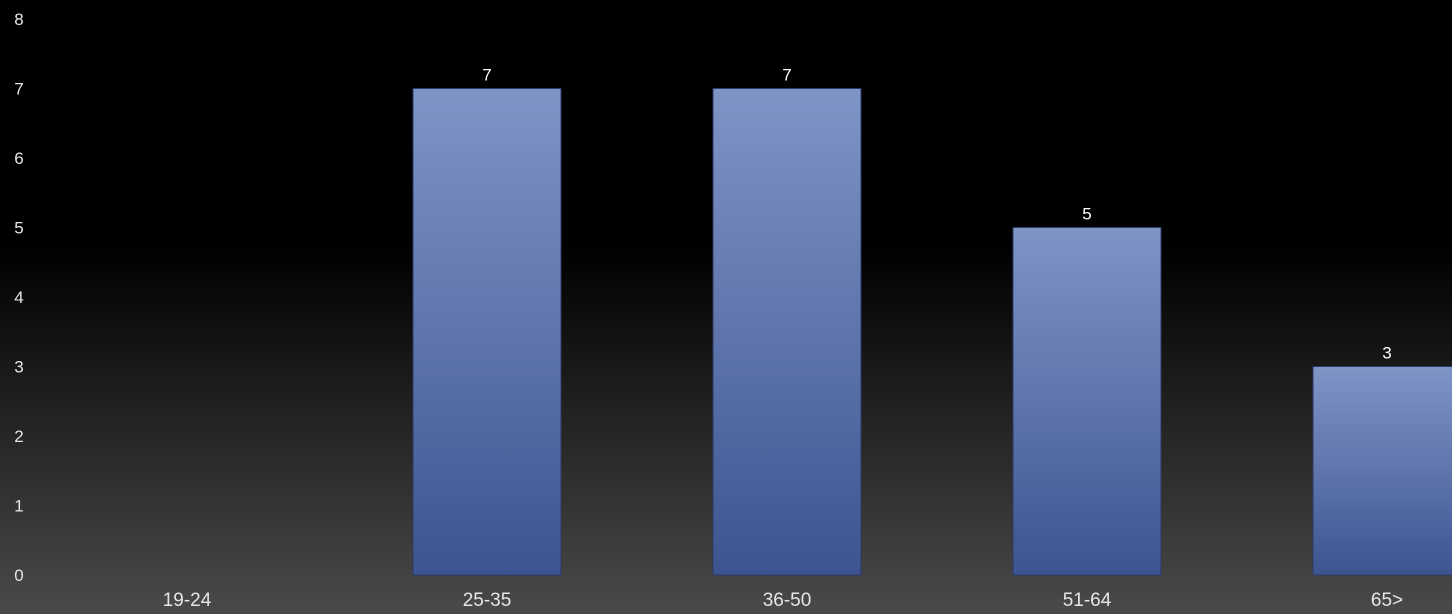  Describe the element at coordinates (1387, 600) in the screenshot. I see `x-category-label: 65>` at that location.